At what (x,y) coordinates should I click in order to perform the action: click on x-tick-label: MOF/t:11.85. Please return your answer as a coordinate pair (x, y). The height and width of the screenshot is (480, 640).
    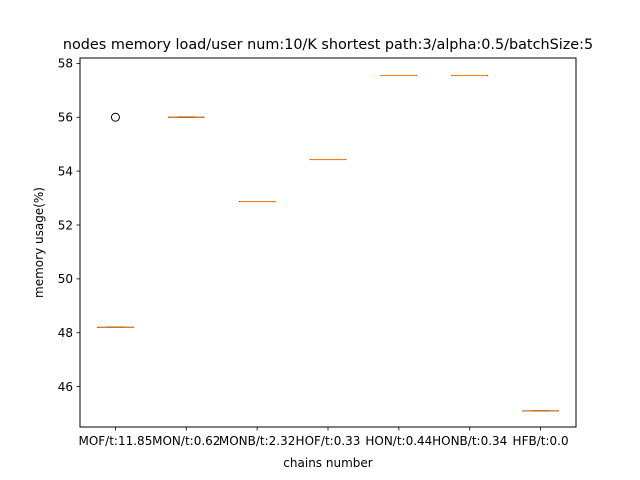
    Looking at the image, I should click on (115, 441).